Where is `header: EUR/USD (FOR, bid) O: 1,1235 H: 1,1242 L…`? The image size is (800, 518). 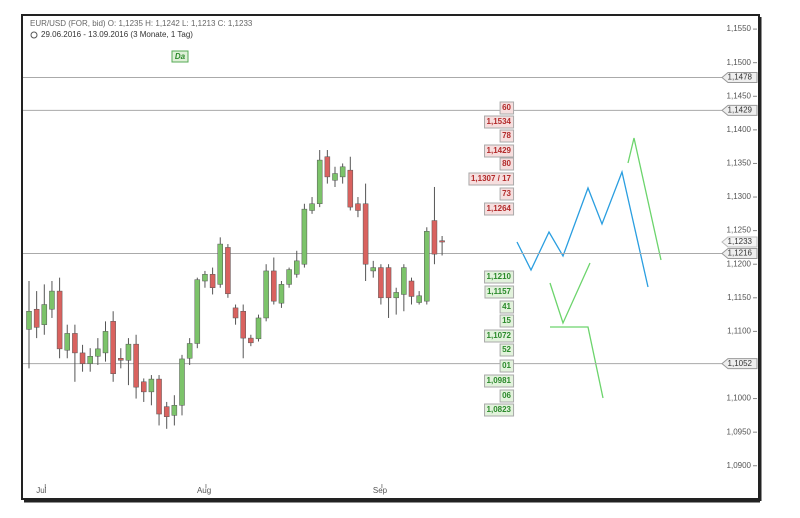 header: EUR/USD (FOR, bid) O: 1,1235 H: 1,1242 L… is located at coordinates (141, 23).